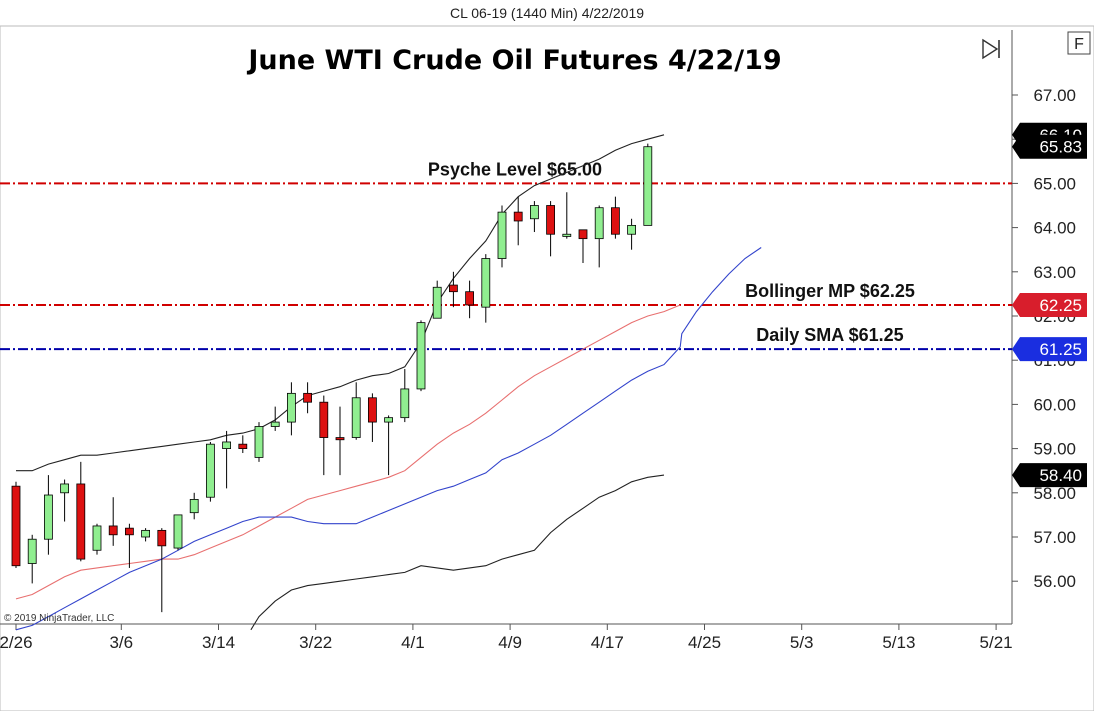  I want to click on x-tick-label: 4/17, so click(607, 642).